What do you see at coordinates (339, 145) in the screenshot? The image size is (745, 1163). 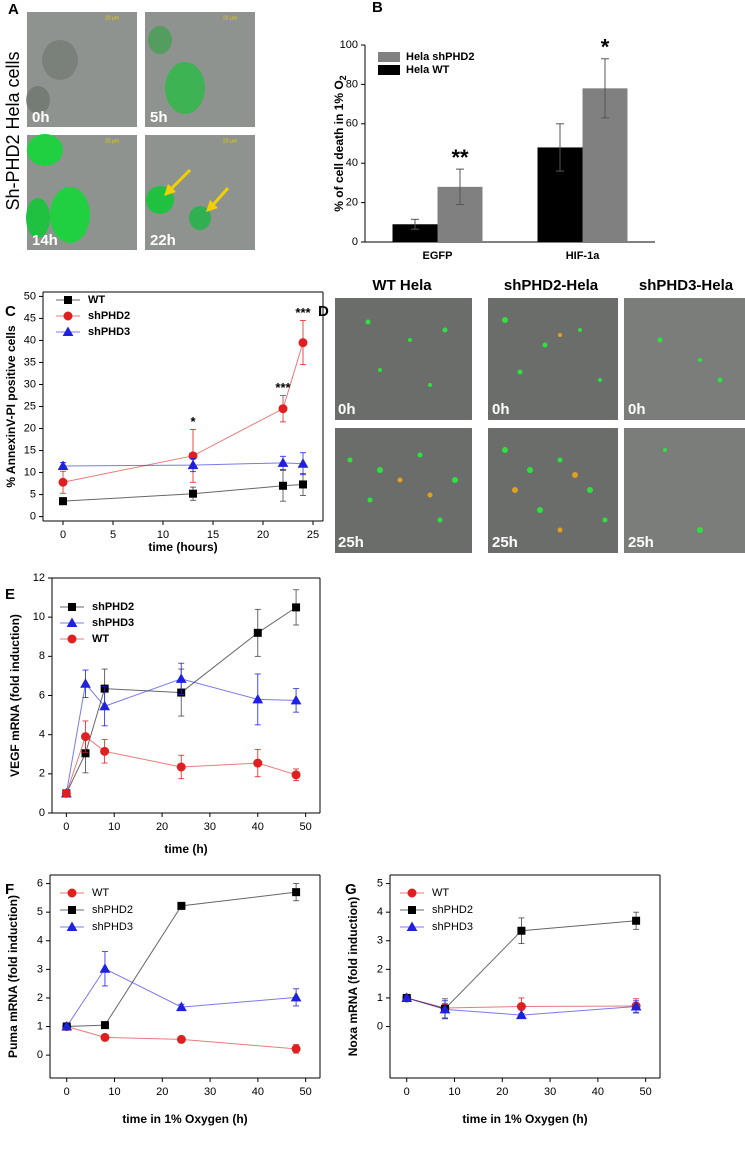 I see `y-axis-label-text: % of cell death in 1% O` at bounding box center [339, 145].